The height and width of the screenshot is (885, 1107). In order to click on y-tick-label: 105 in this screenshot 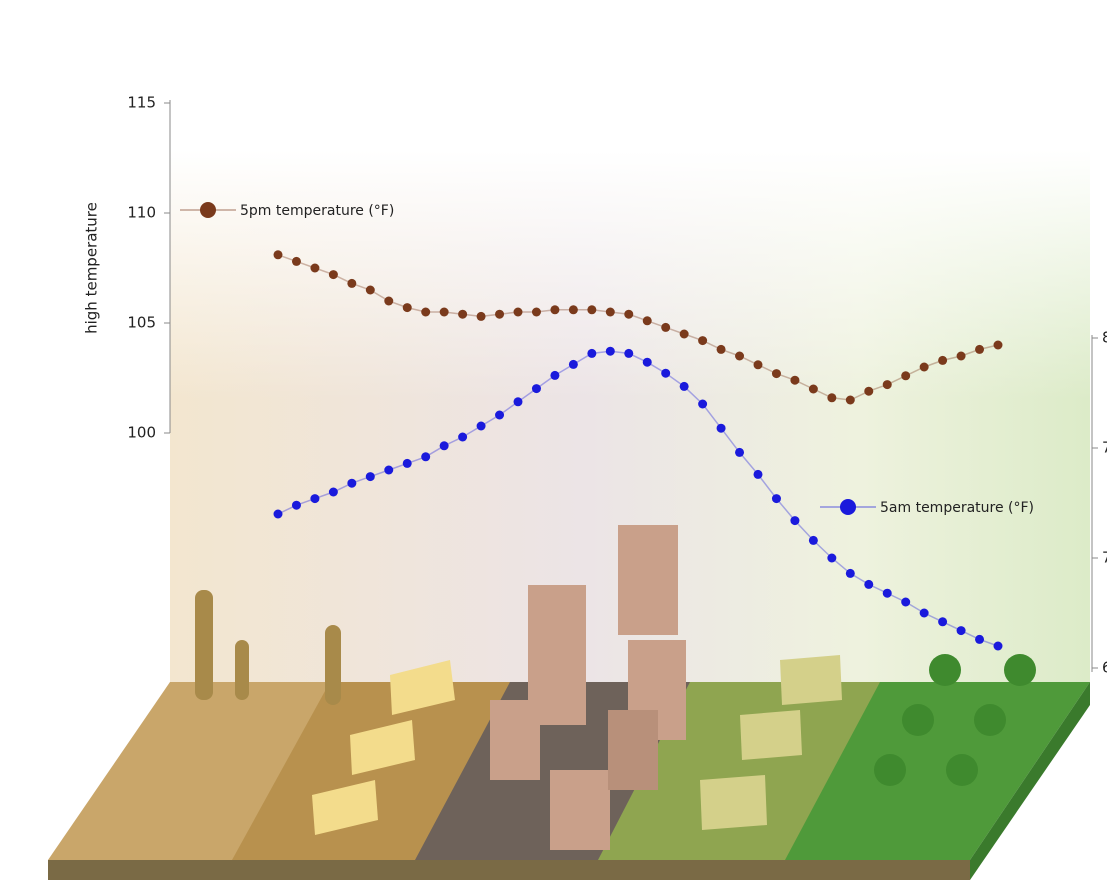, I will do `click(141, 323)`.